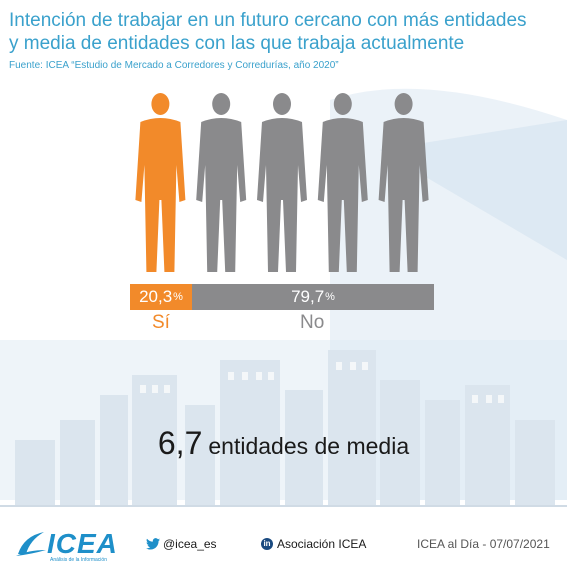  Describe the element at coordinates (82, 543) in the screenshot. I see `logo-text: ICEA` at that location.